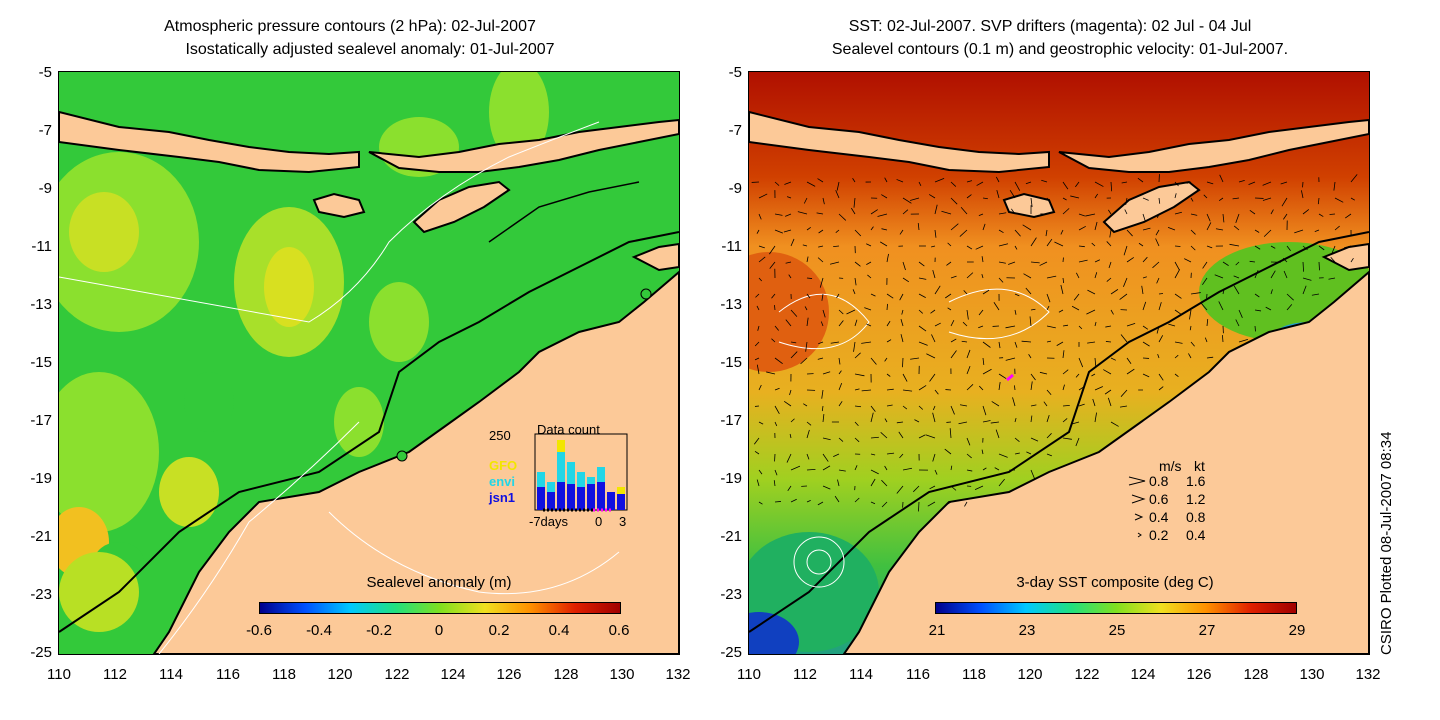 The width and height of the screenshot is (1440, 720). What do you see at coordinates (619, 630) in the screenshot?
I see `left-cb-tick: 0.6` at bounding box center [619, 630].